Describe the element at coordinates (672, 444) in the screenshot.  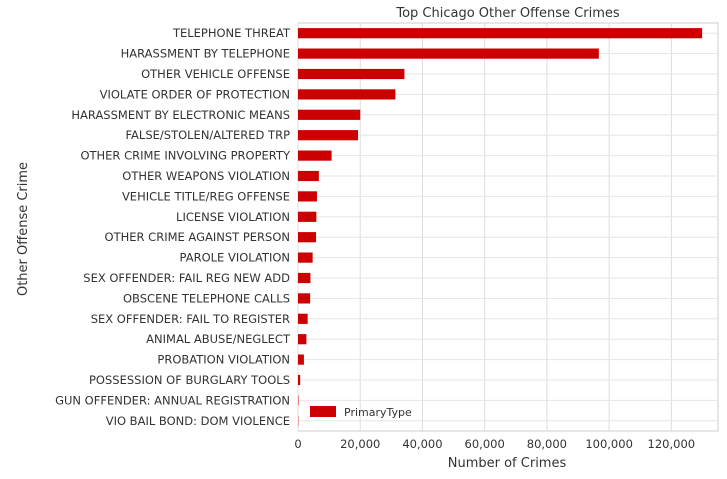
I see `x-tick-label: 120,000` at that location.